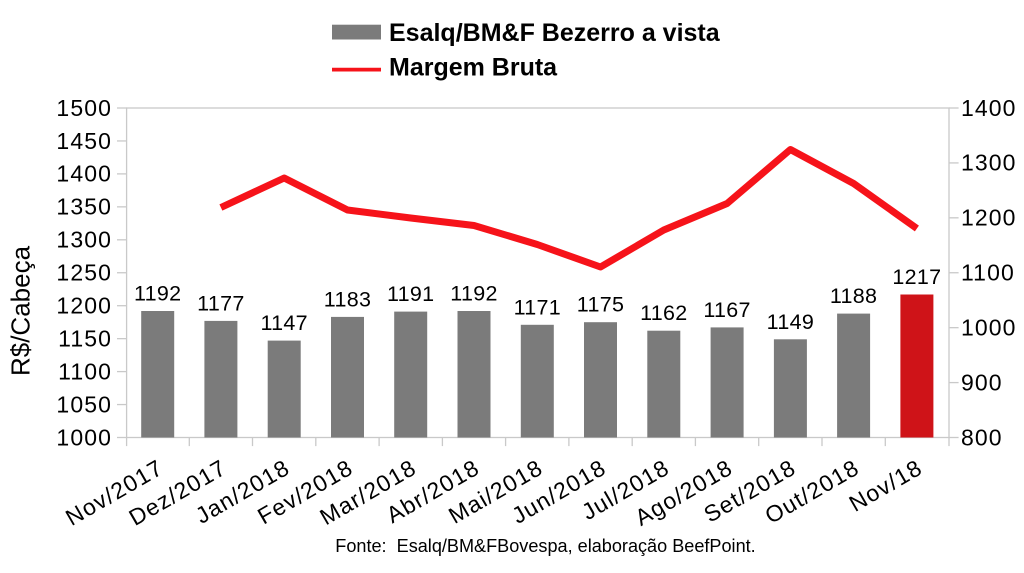 The height and width of the screenshot is (573, 1024). I want to click on svg-text: 1175, so click(600, 305).